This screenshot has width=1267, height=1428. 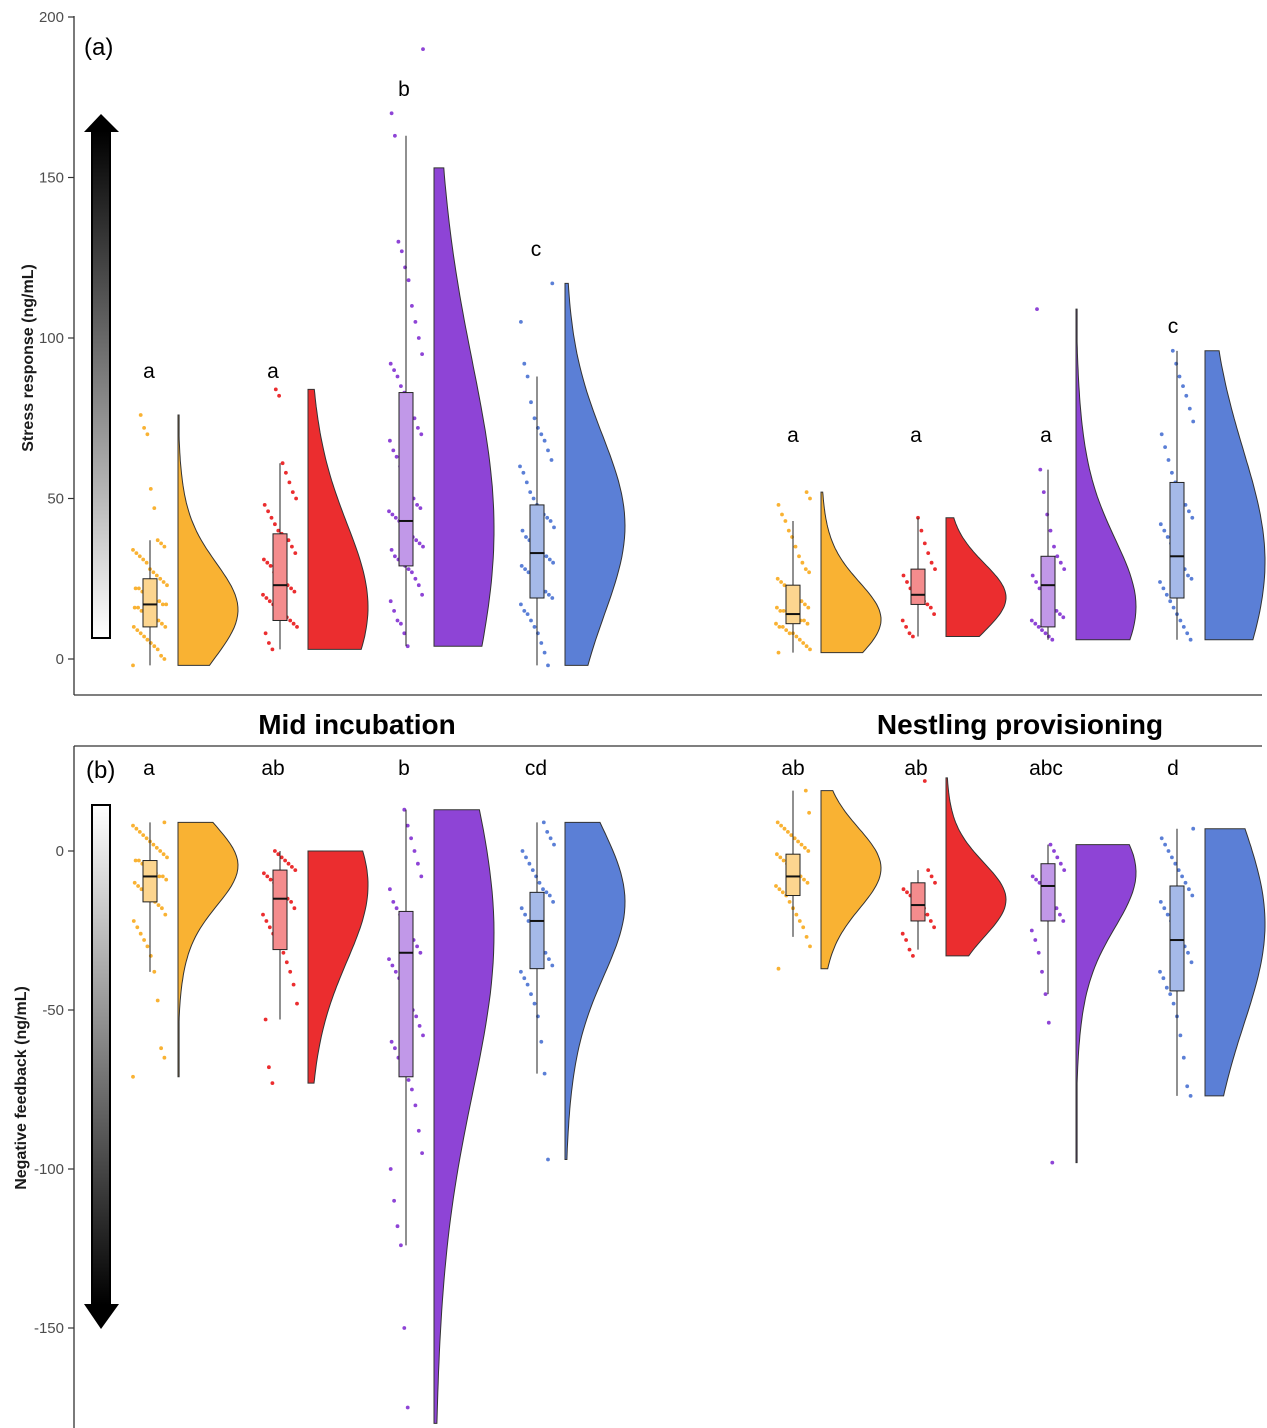 What do you see at coordinates (792, 768) in the screenshot?
I see `significance-letter: ab` at bounding box center [792, 768].